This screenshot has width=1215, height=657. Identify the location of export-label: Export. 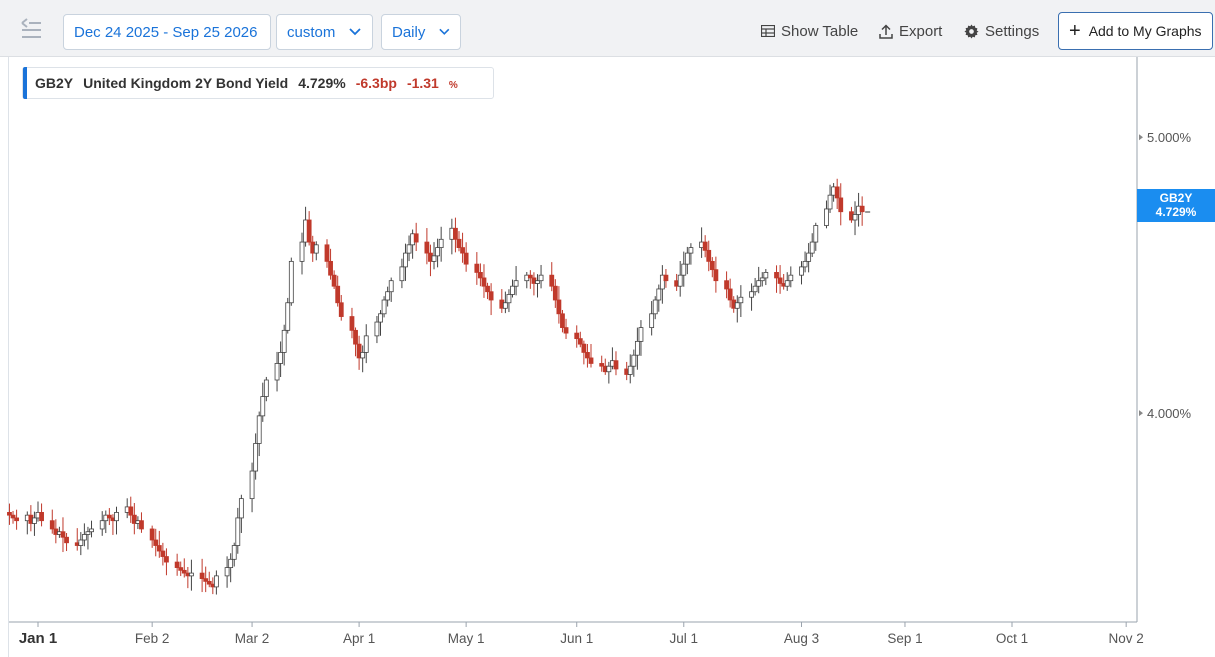
(921, 31).